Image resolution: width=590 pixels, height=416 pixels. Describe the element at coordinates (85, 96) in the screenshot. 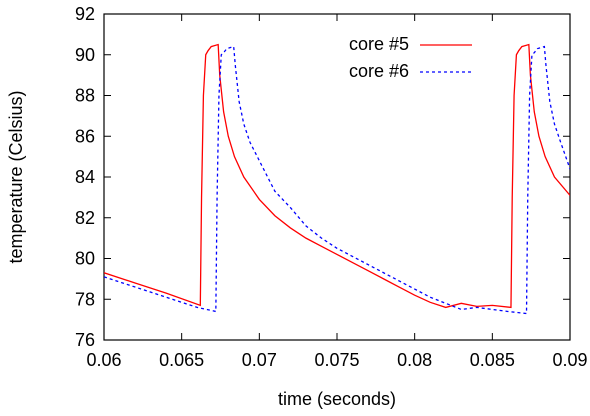

I see `y-tick-label: 88` at that location.